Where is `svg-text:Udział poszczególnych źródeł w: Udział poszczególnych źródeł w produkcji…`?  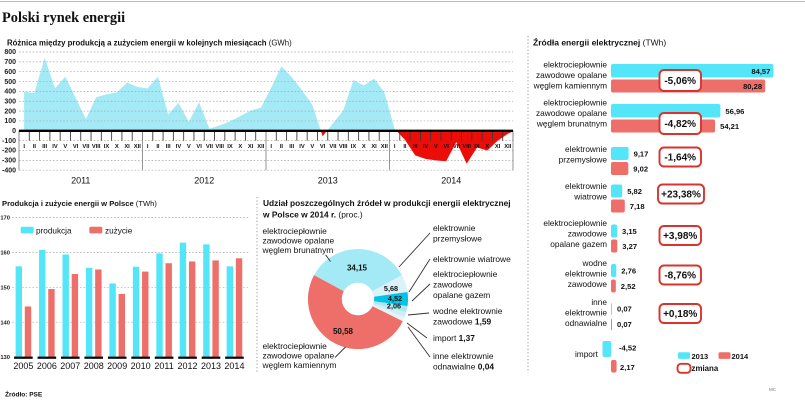
svg-text:Udział poszczególnych źródeł w: Udział poszczególnych źródeł w produkcji… is located at coordinates (387, 203).